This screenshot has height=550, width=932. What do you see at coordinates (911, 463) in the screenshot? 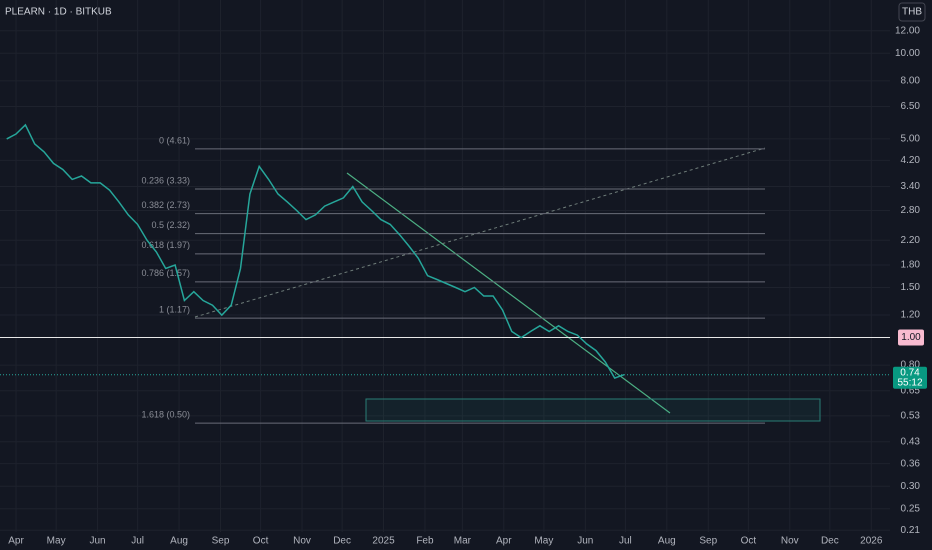
I see `y-tick-label: 0.36` at bounding box center [911, 463].